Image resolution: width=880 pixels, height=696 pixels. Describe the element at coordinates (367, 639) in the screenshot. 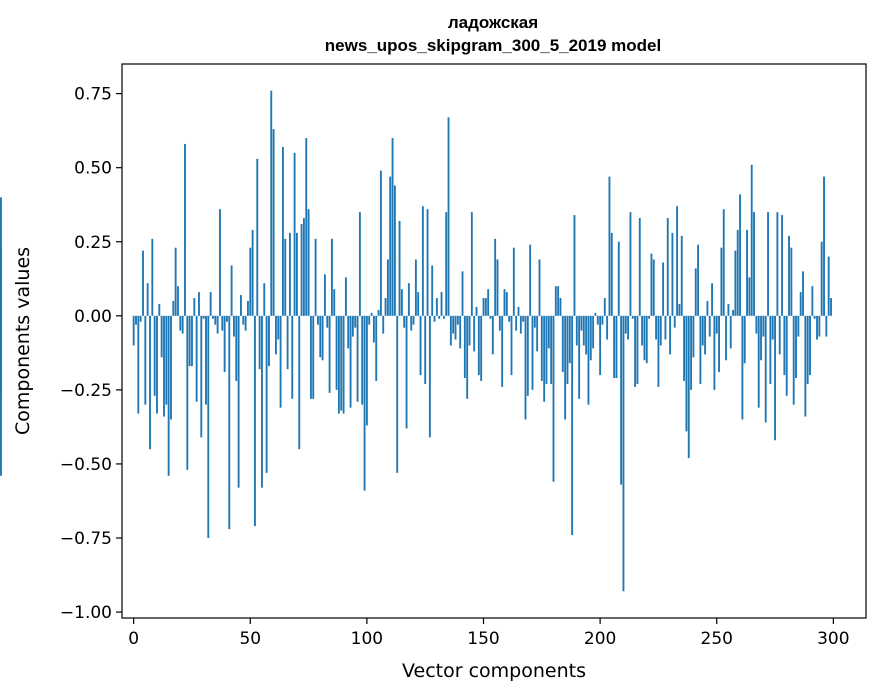

I see `x-tick-label: 100` at that location.